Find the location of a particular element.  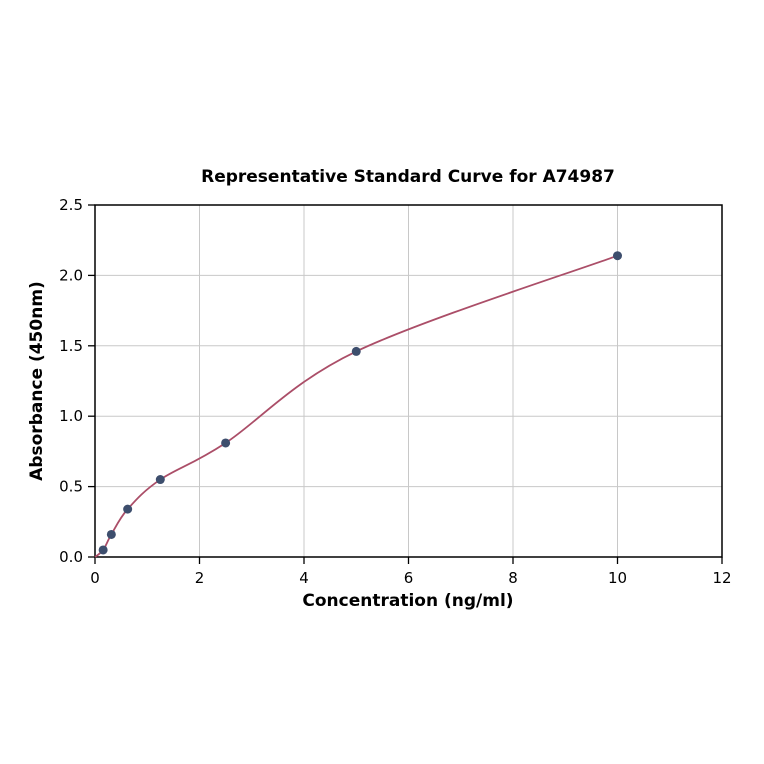

y-tick-label: 0.0 is located at coordinates (71, 557).